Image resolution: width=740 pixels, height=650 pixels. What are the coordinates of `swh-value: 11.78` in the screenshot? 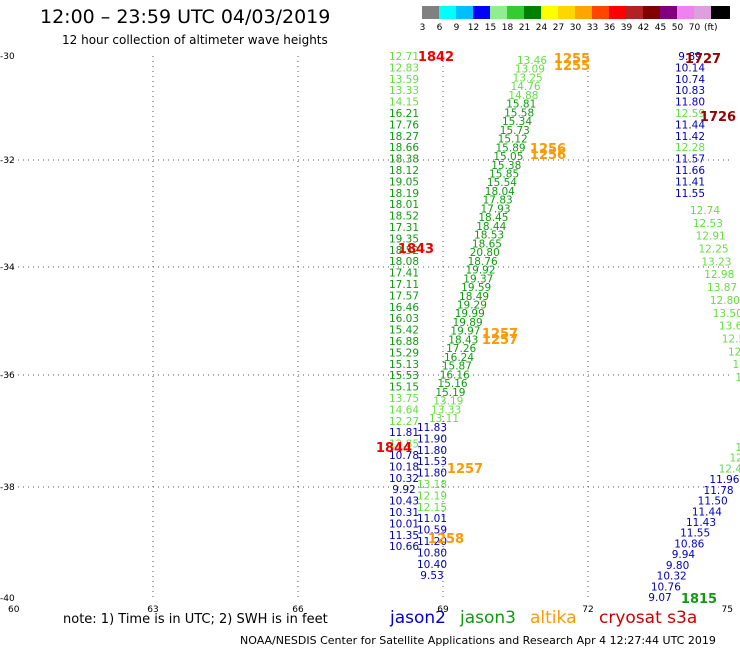 It's located at (719, 491).